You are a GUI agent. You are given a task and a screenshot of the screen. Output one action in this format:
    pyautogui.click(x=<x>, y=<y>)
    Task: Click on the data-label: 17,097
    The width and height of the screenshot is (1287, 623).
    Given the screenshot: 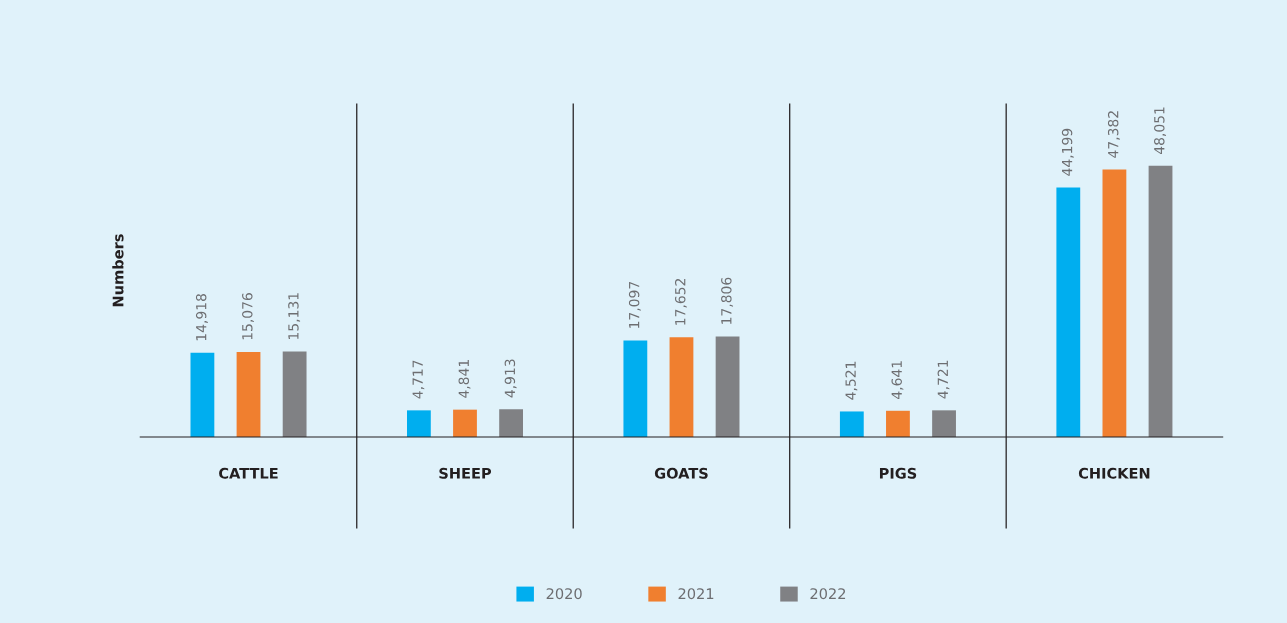 What is the action you would take?
    pyautogui.click(x=634, y=304)
    